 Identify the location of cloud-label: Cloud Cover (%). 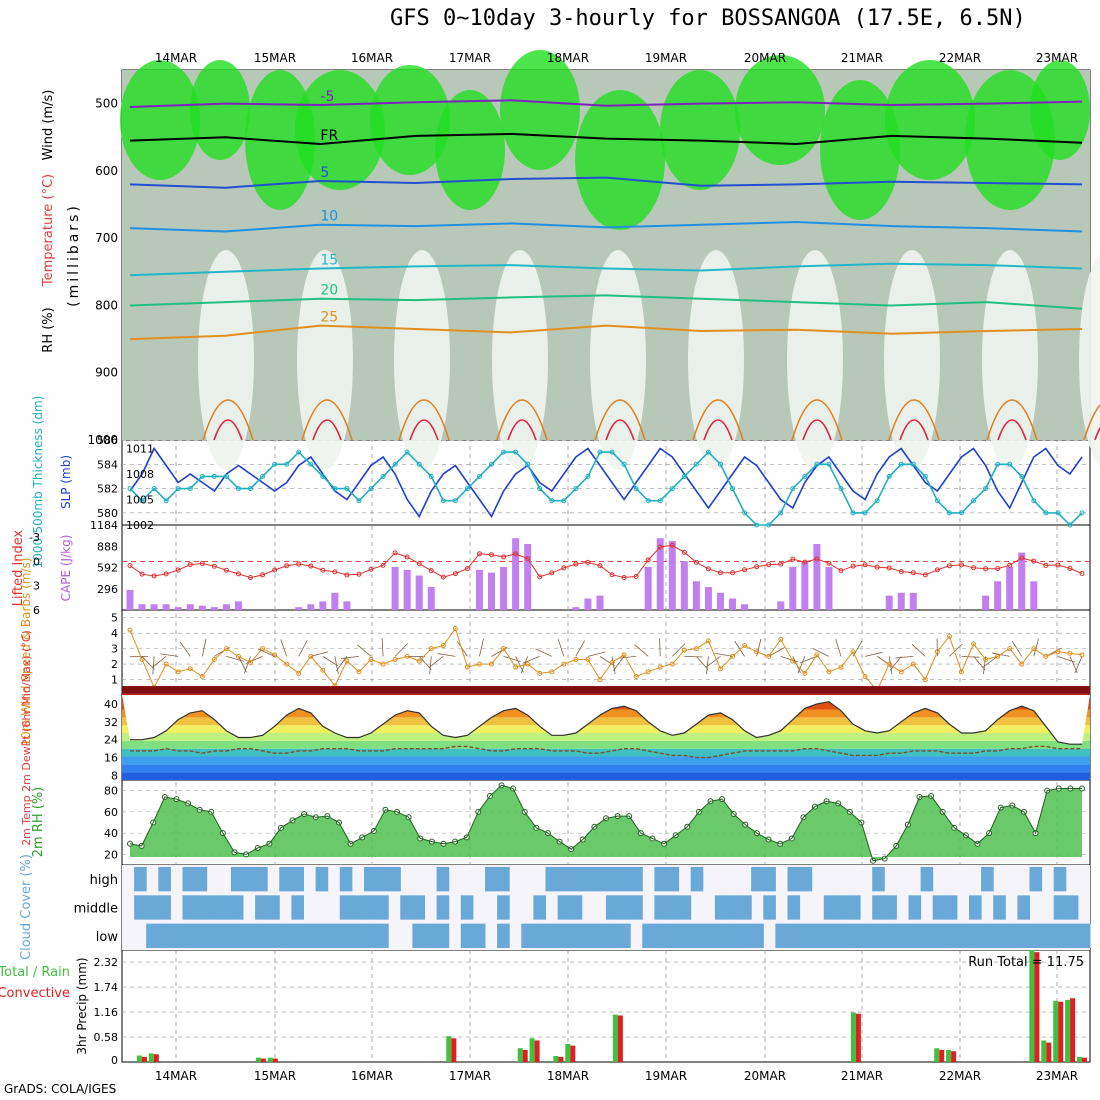
(26, 907).